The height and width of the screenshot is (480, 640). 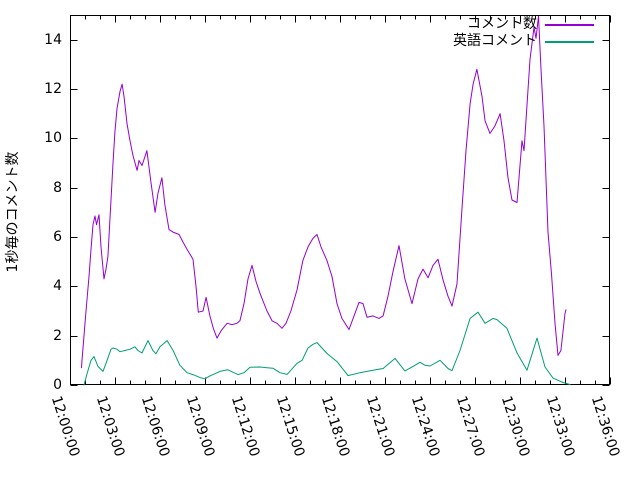 I want to click on y-tick-label-4: 4, so click(x=57, y=286).